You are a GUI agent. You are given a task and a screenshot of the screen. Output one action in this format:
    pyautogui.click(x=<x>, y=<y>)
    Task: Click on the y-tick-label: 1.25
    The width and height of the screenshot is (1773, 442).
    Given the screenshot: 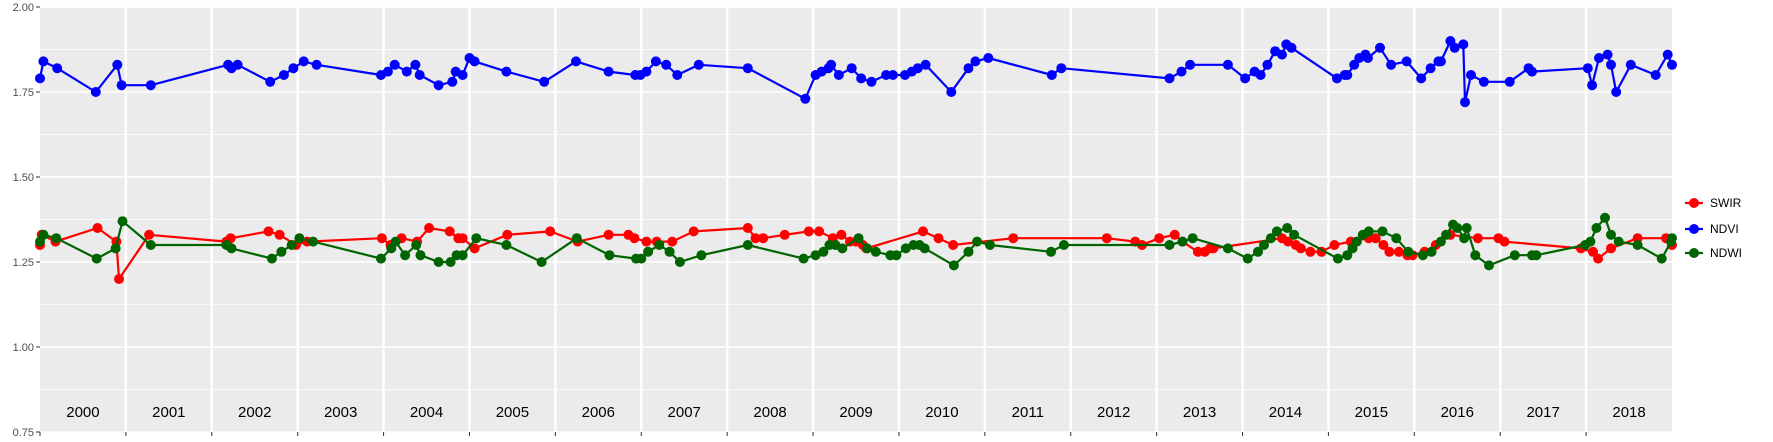 What is the action you would take?
    pyautogui.click(x=23, y=263)
    